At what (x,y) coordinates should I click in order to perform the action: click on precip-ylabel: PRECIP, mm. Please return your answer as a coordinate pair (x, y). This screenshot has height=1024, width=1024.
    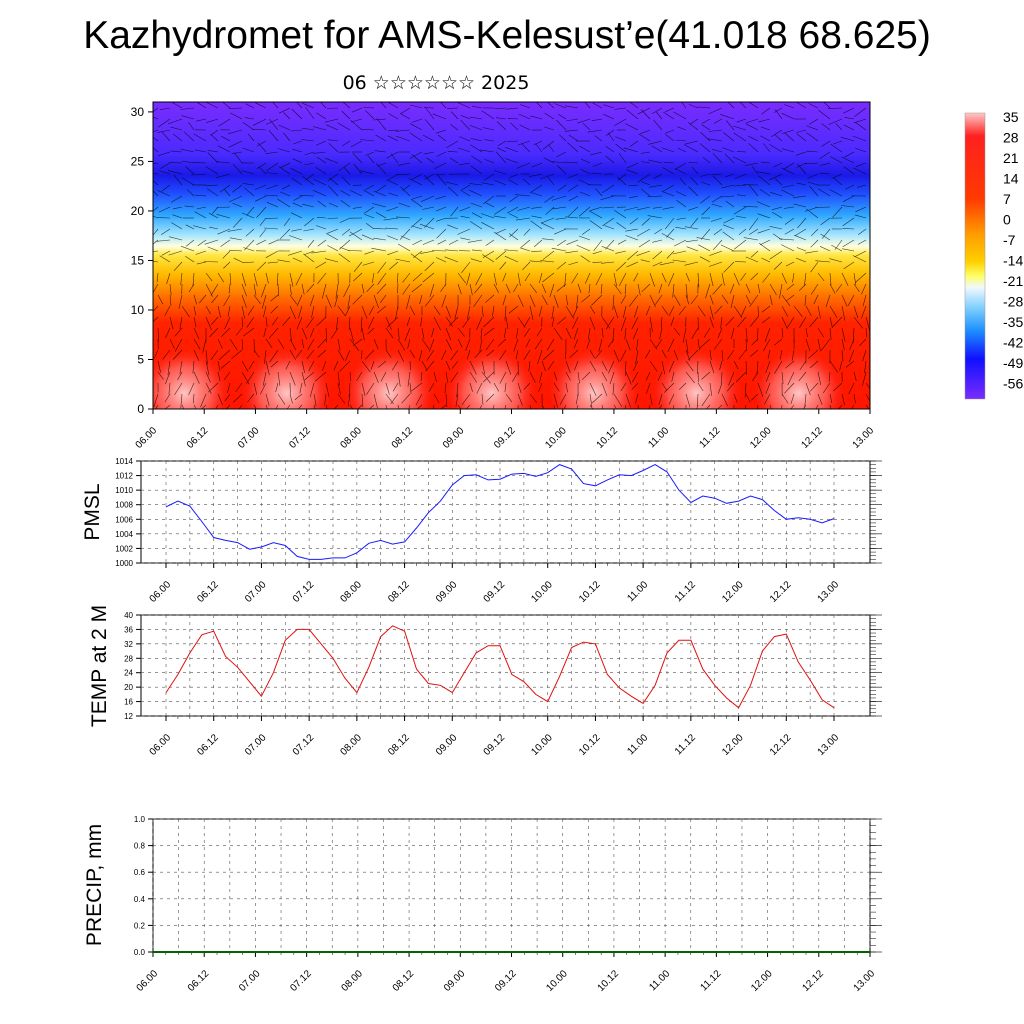
    Looking at the image, I should click on (94, 885).